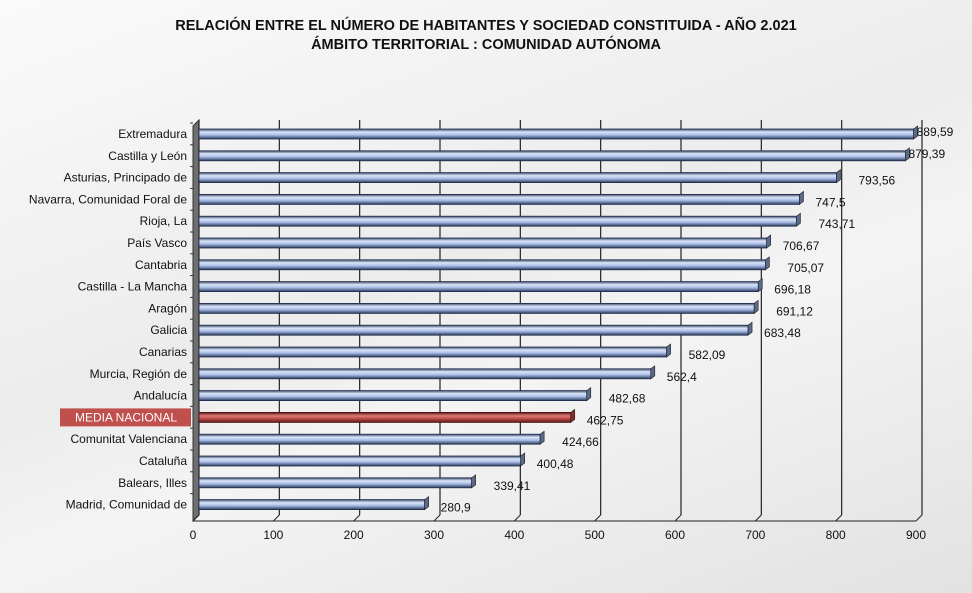 The height and width of the screenshot is (593, 972). What do you see at coordinates (193, 535) in the screenshot?
I see `x-tick-label: 0` at bounding box center [193, 535].